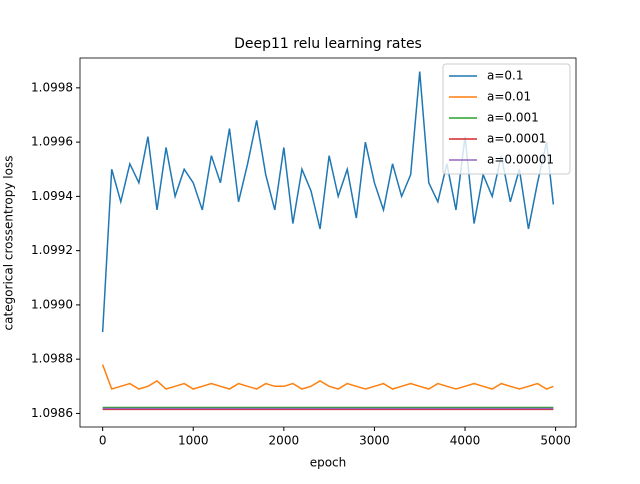 This screenshot has width=640, height=484. Describe the element at coordinates (327, 377) in the screenshot. I see `data-line` at that location.